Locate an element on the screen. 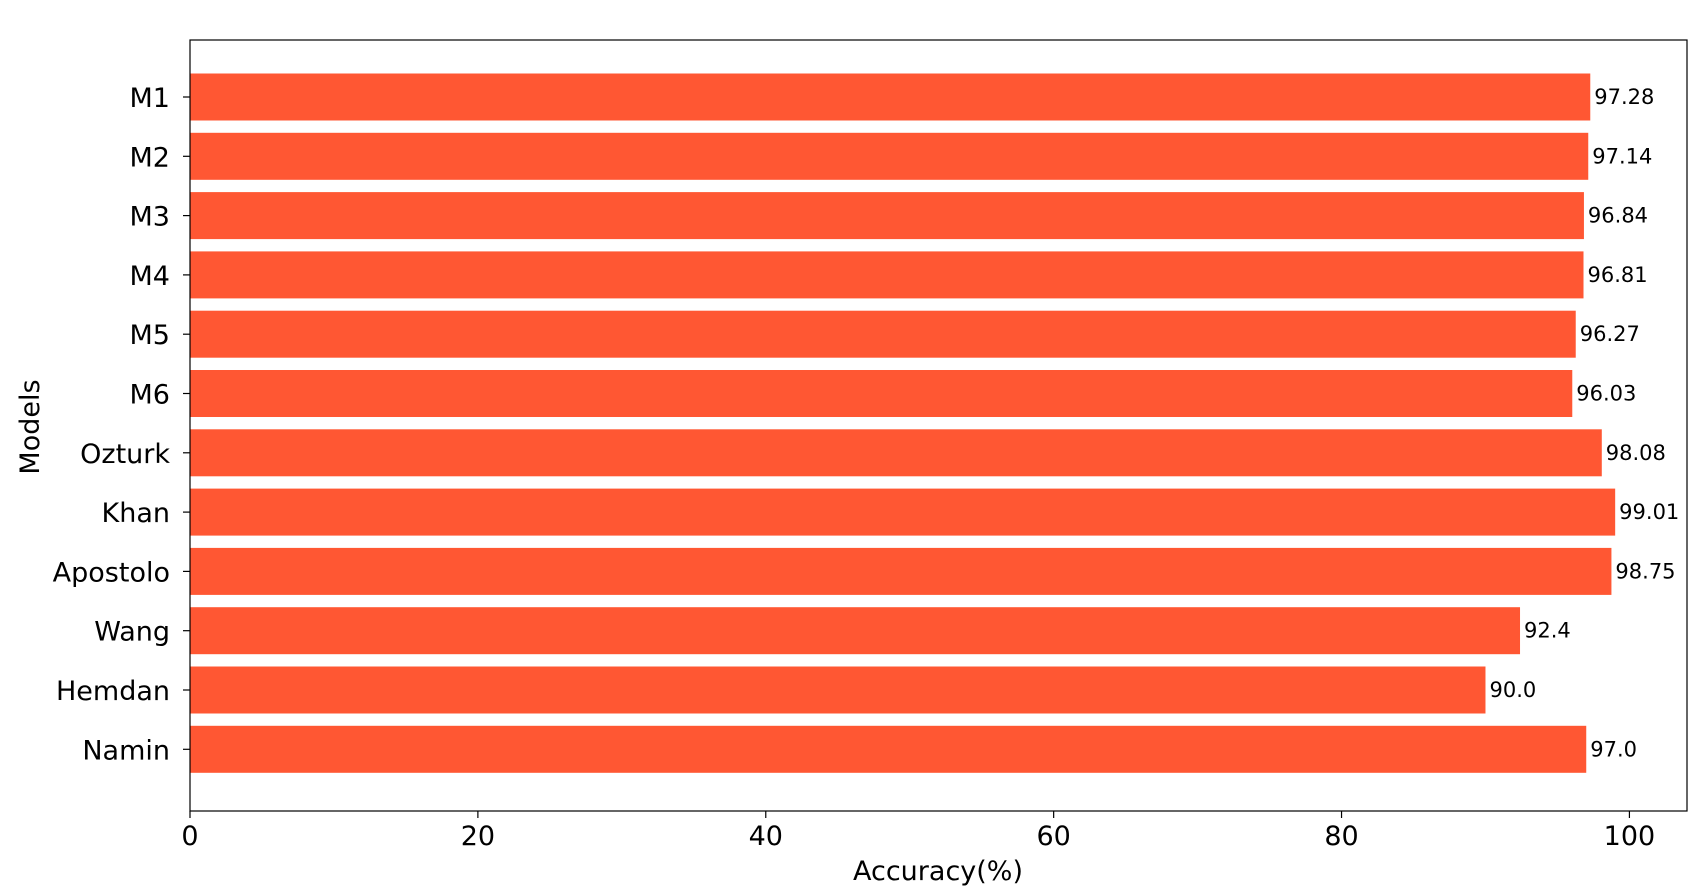  x-tick-label: 0 is located at coordinates (189, 836).